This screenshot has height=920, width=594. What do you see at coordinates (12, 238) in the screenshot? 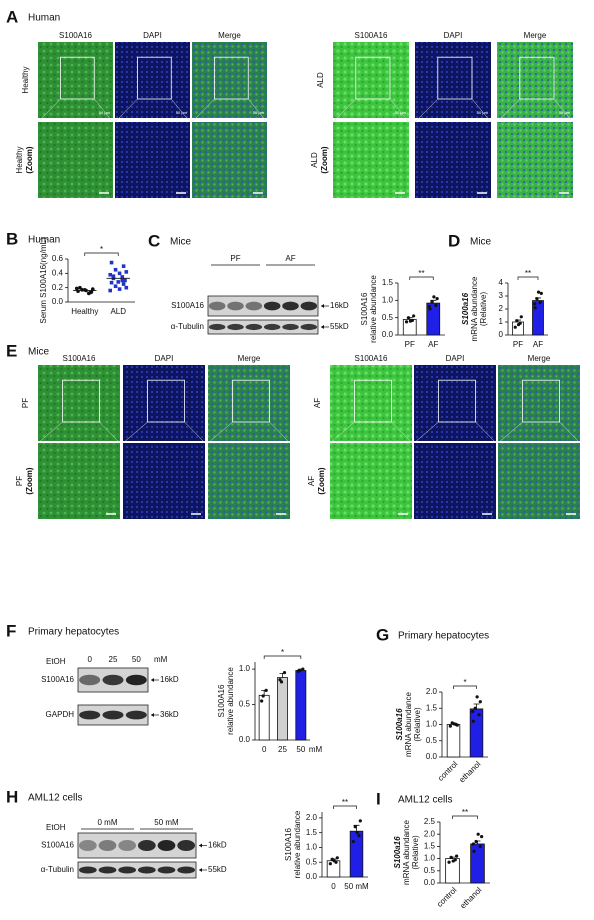
I see `panel-letter: B` at bounding box center [12, 238].